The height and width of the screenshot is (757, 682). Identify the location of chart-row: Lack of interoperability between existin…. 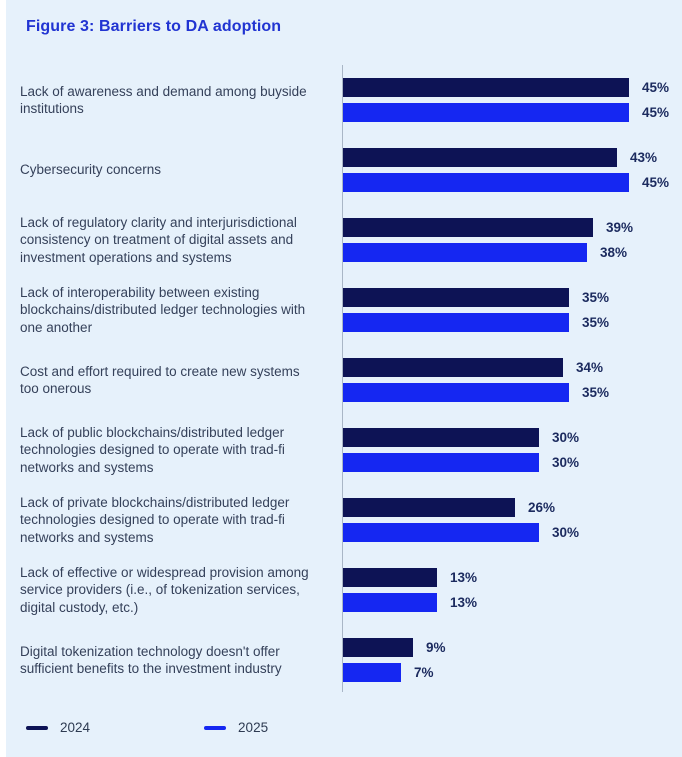
(344, 310).